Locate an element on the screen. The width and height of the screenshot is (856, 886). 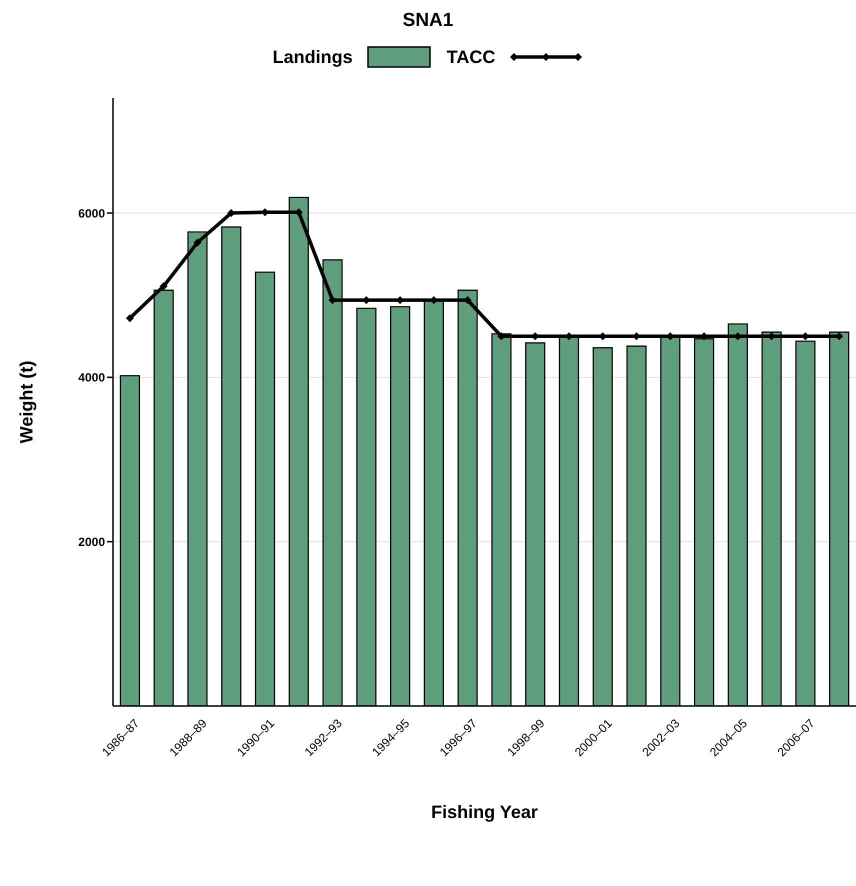
y-tick-label: 6000 is located at coordinates (92, 213).